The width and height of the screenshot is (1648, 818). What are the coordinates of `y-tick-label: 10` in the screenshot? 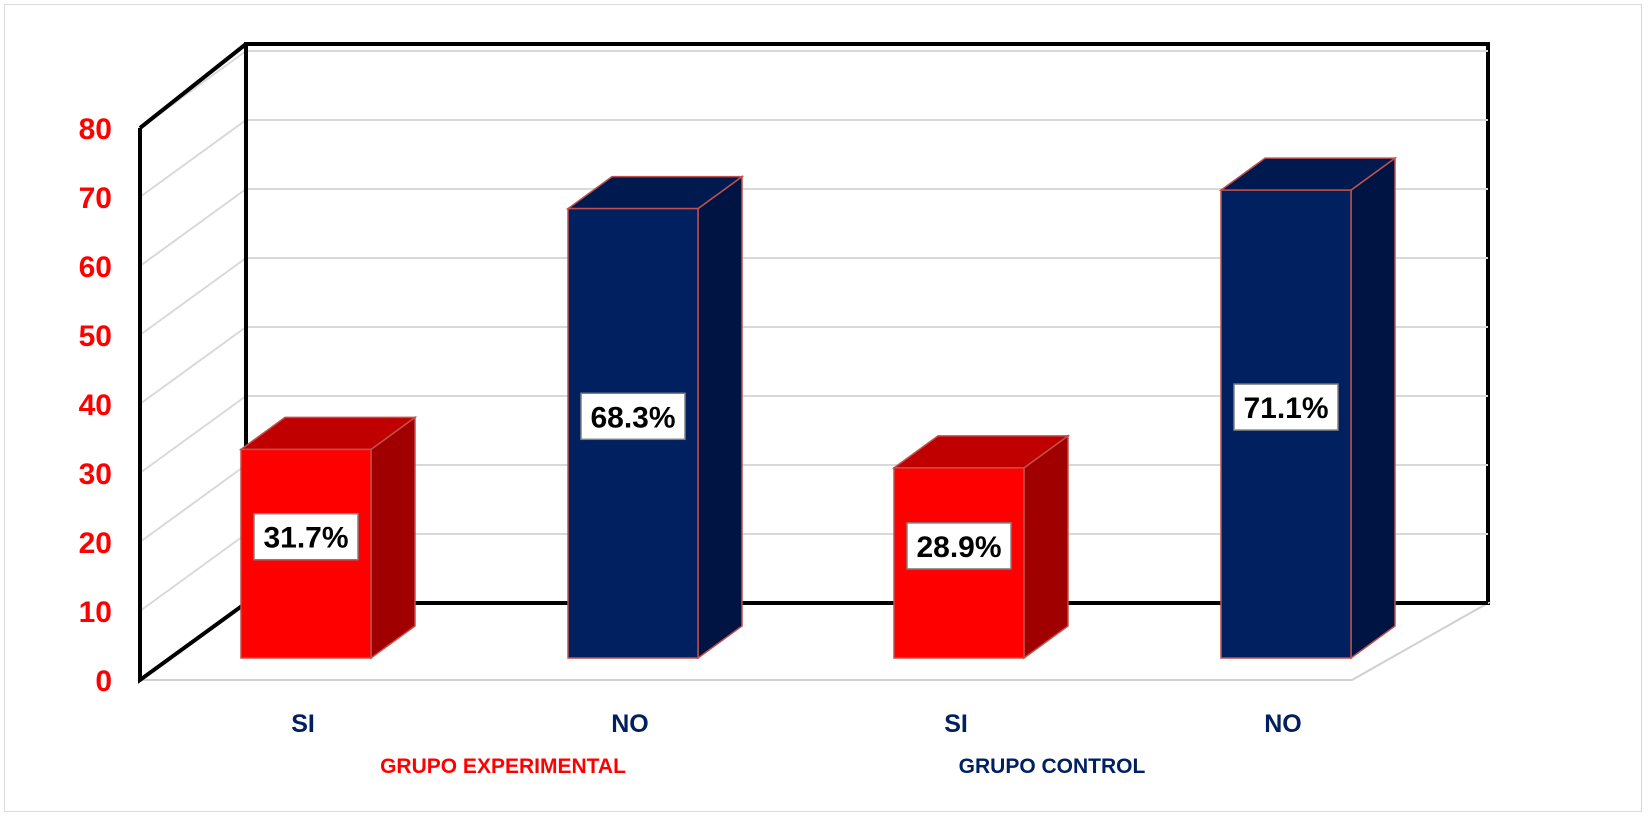 It's located at (95, 612).